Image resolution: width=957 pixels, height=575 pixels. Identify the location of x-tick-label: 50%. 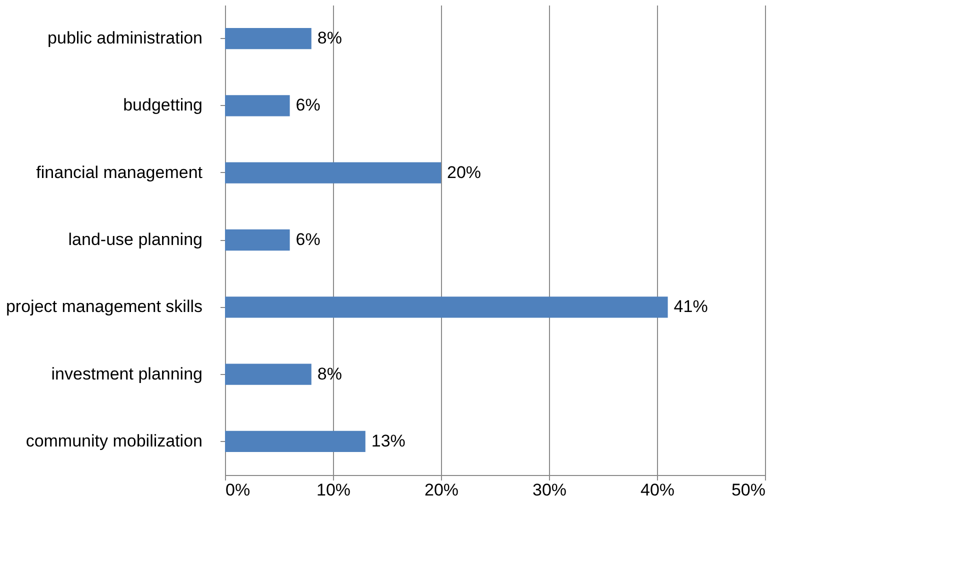
(748, 490).